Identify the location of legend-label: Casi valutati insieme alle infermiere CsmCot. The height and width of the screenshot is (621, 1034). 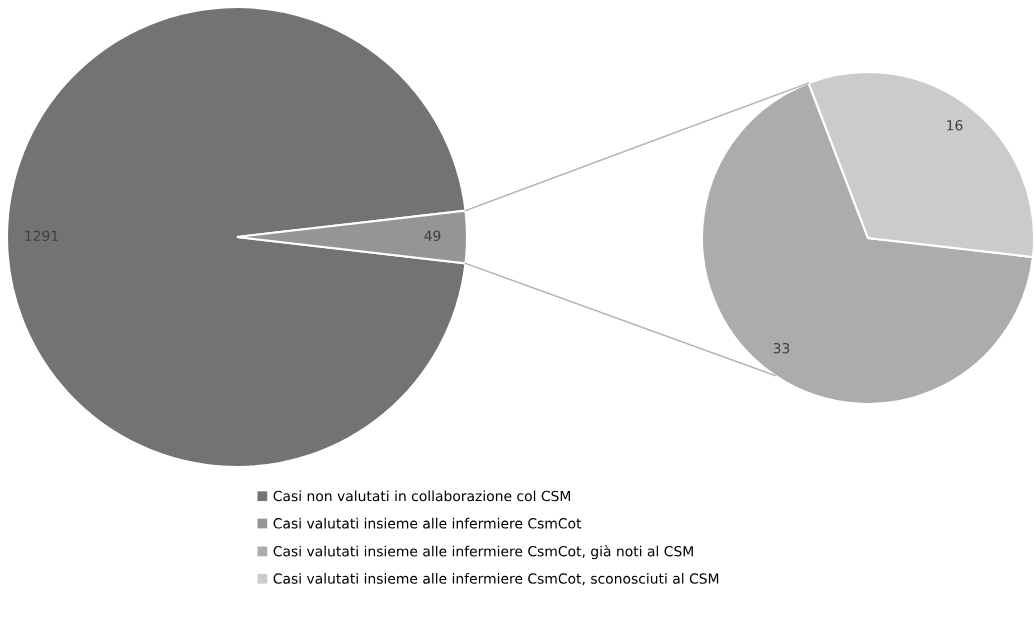
(427, 523).